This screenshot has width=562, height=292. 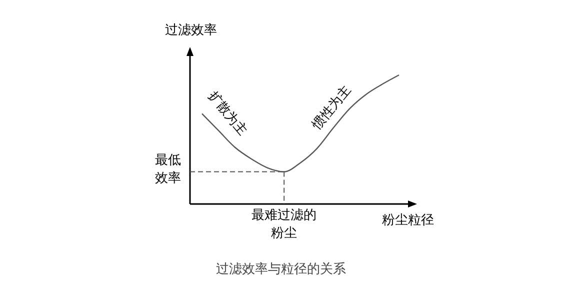 I want to click on x-axis-title: 粉尘粒径, so click(x=408, y=220).